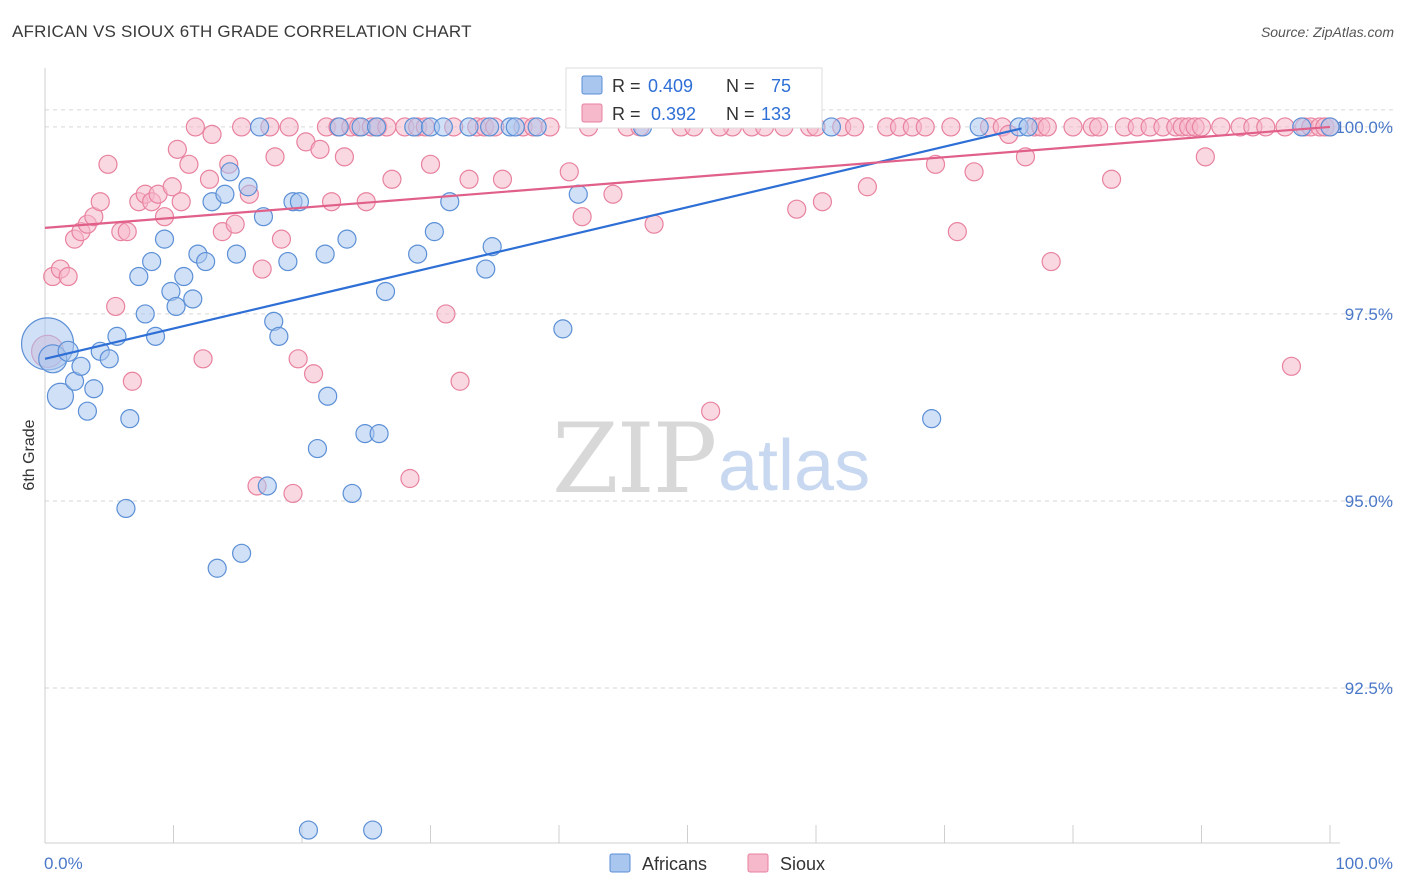  Describe the element at coordinates (1364, 127) in the screenshot. I see `y-tick-label-3: 100.0%` at that location.